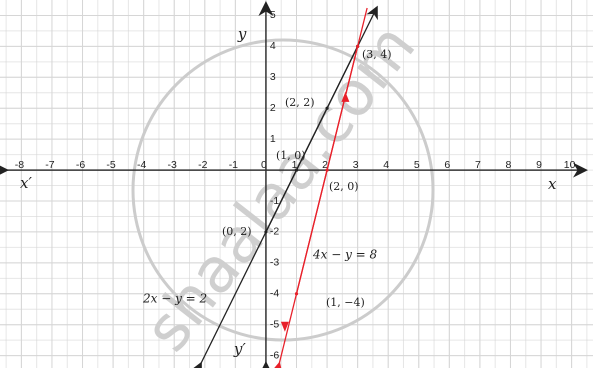  Describe the element at coordinates (49, 165) in the screenshot. I see `x-tick-label: -7` at that location.